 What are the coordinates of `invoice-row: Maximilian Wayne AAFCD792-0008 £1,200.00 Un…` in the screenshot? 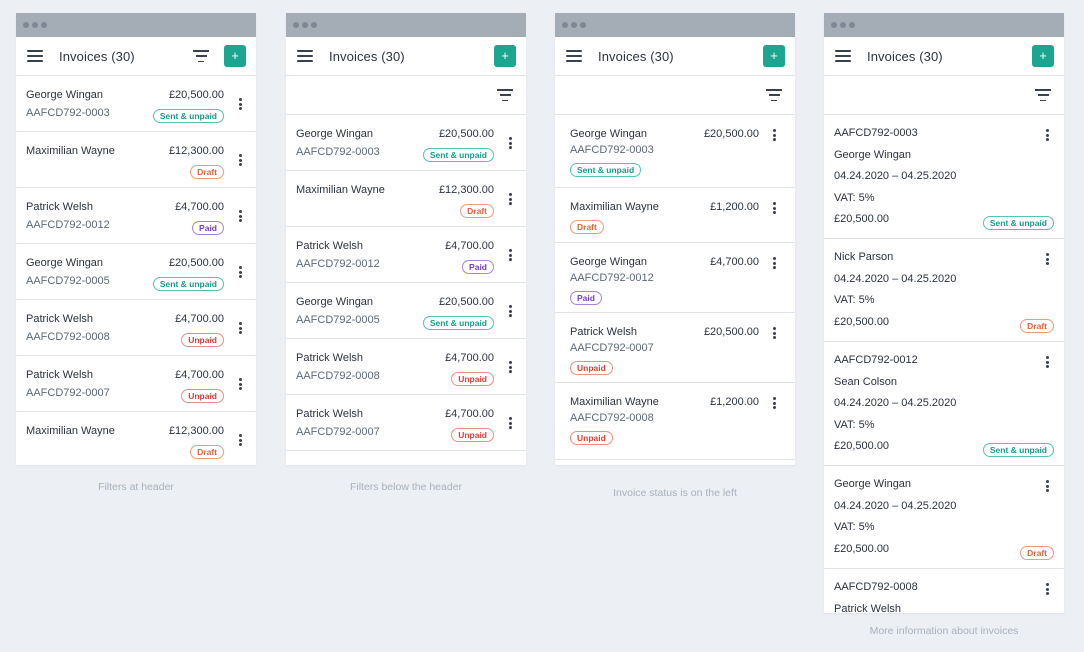 It's located at (675, 421).